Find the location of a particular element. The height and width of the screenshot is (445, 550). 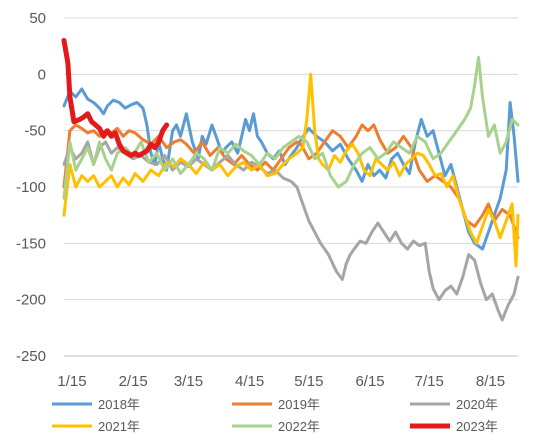

x-tick-label: 6/15 is located at coordinates (369, 381).